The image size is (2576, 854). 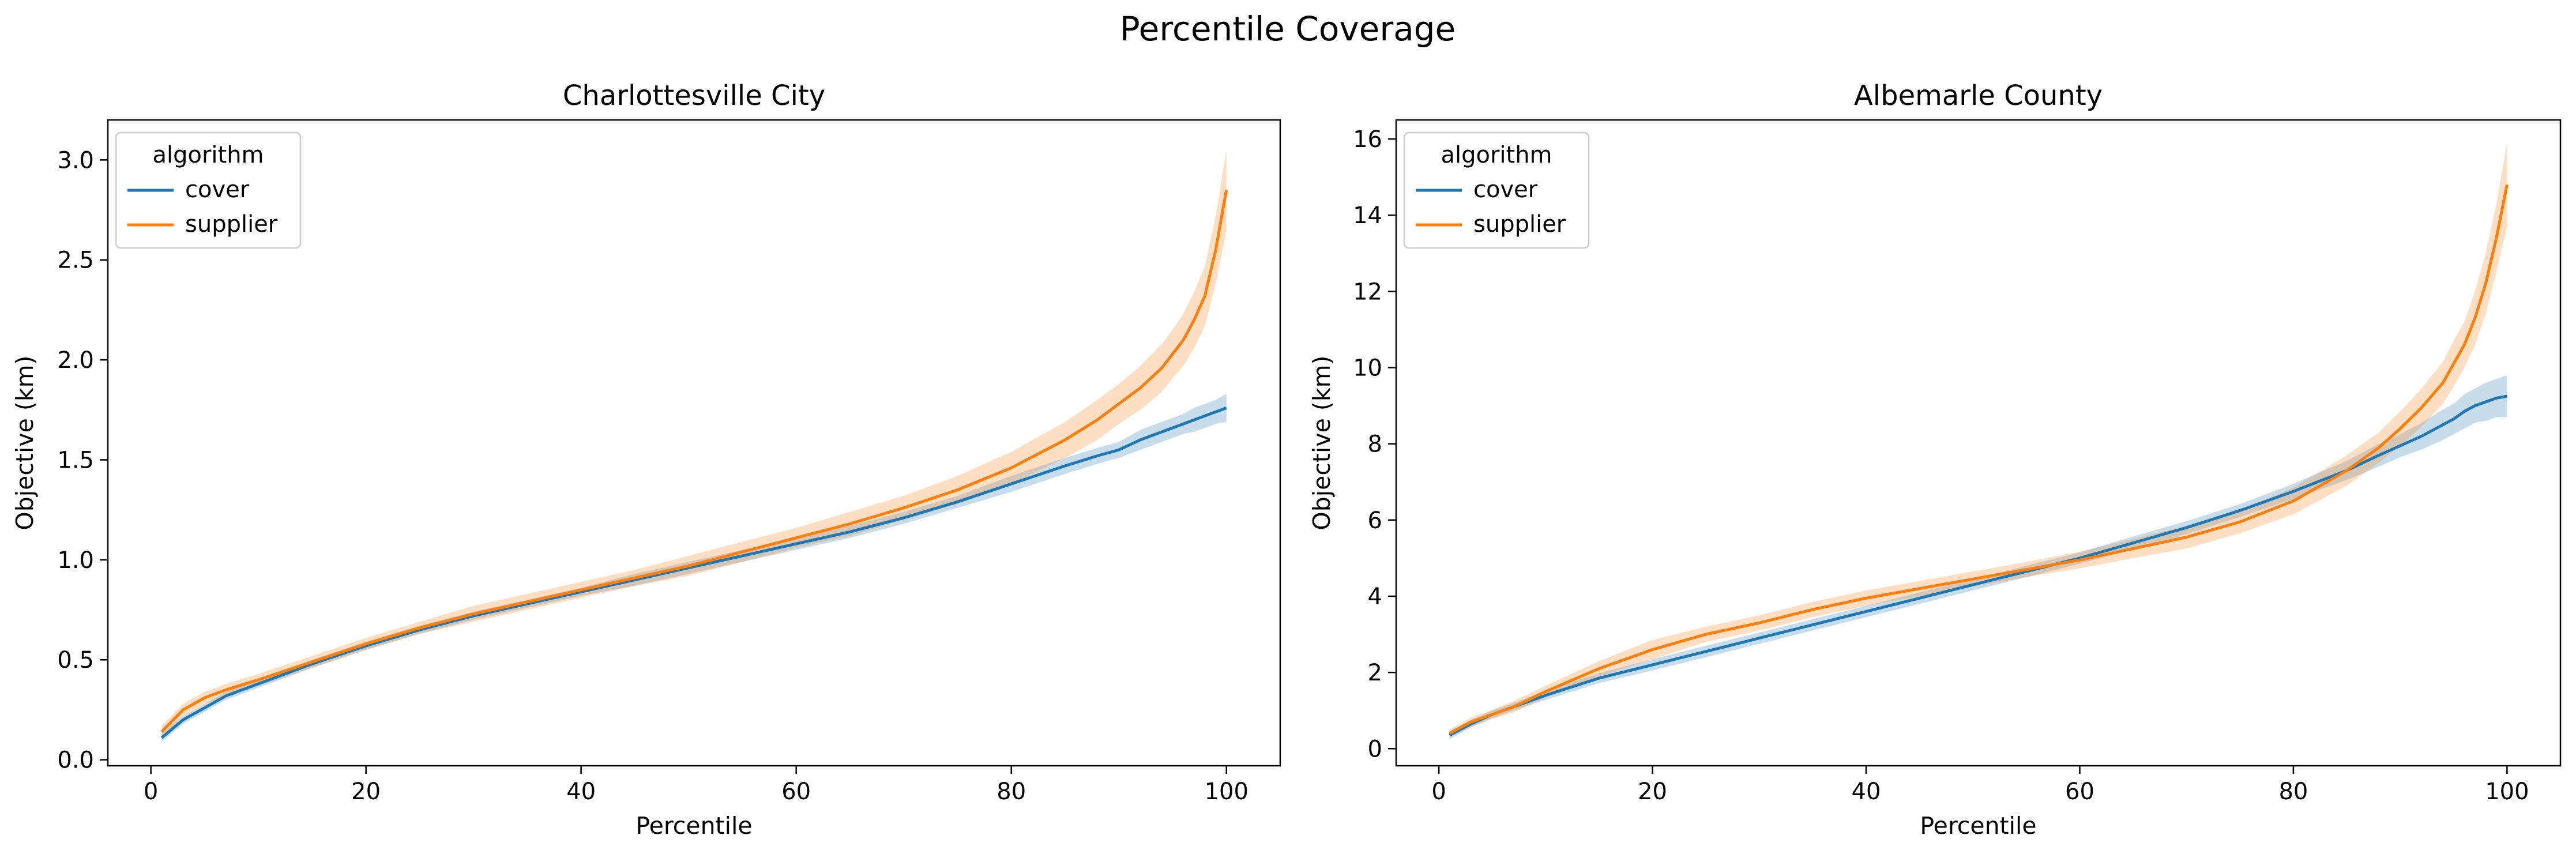 I want to click on chart-2-xtick-label: 0, so click(x=1438, y=791).